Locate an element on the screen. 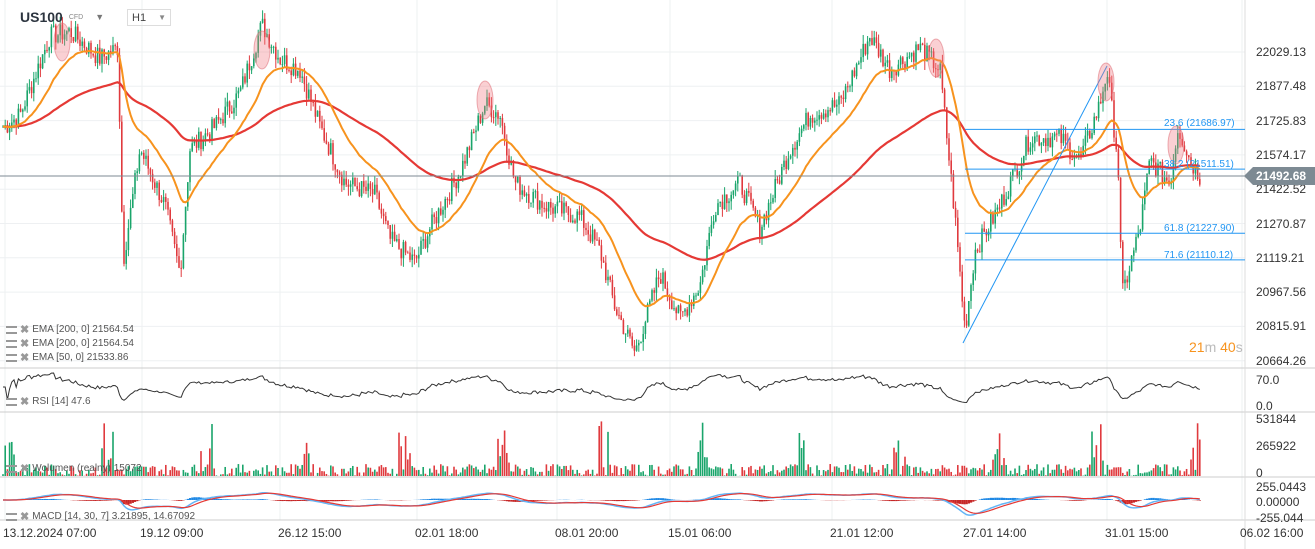 The width and height of the screenshot is (1315, 549). legend-ema-200-b: ✖ EMA [200, 0] 21564.54 is located at coordinates (70, 343).